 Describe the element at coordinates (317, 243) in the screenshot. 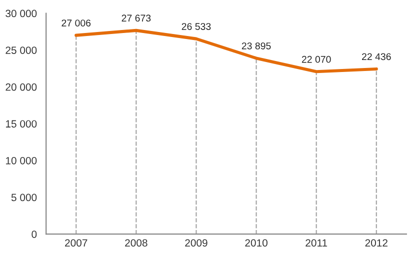

I see `x-tick-label: 2011` at that location.